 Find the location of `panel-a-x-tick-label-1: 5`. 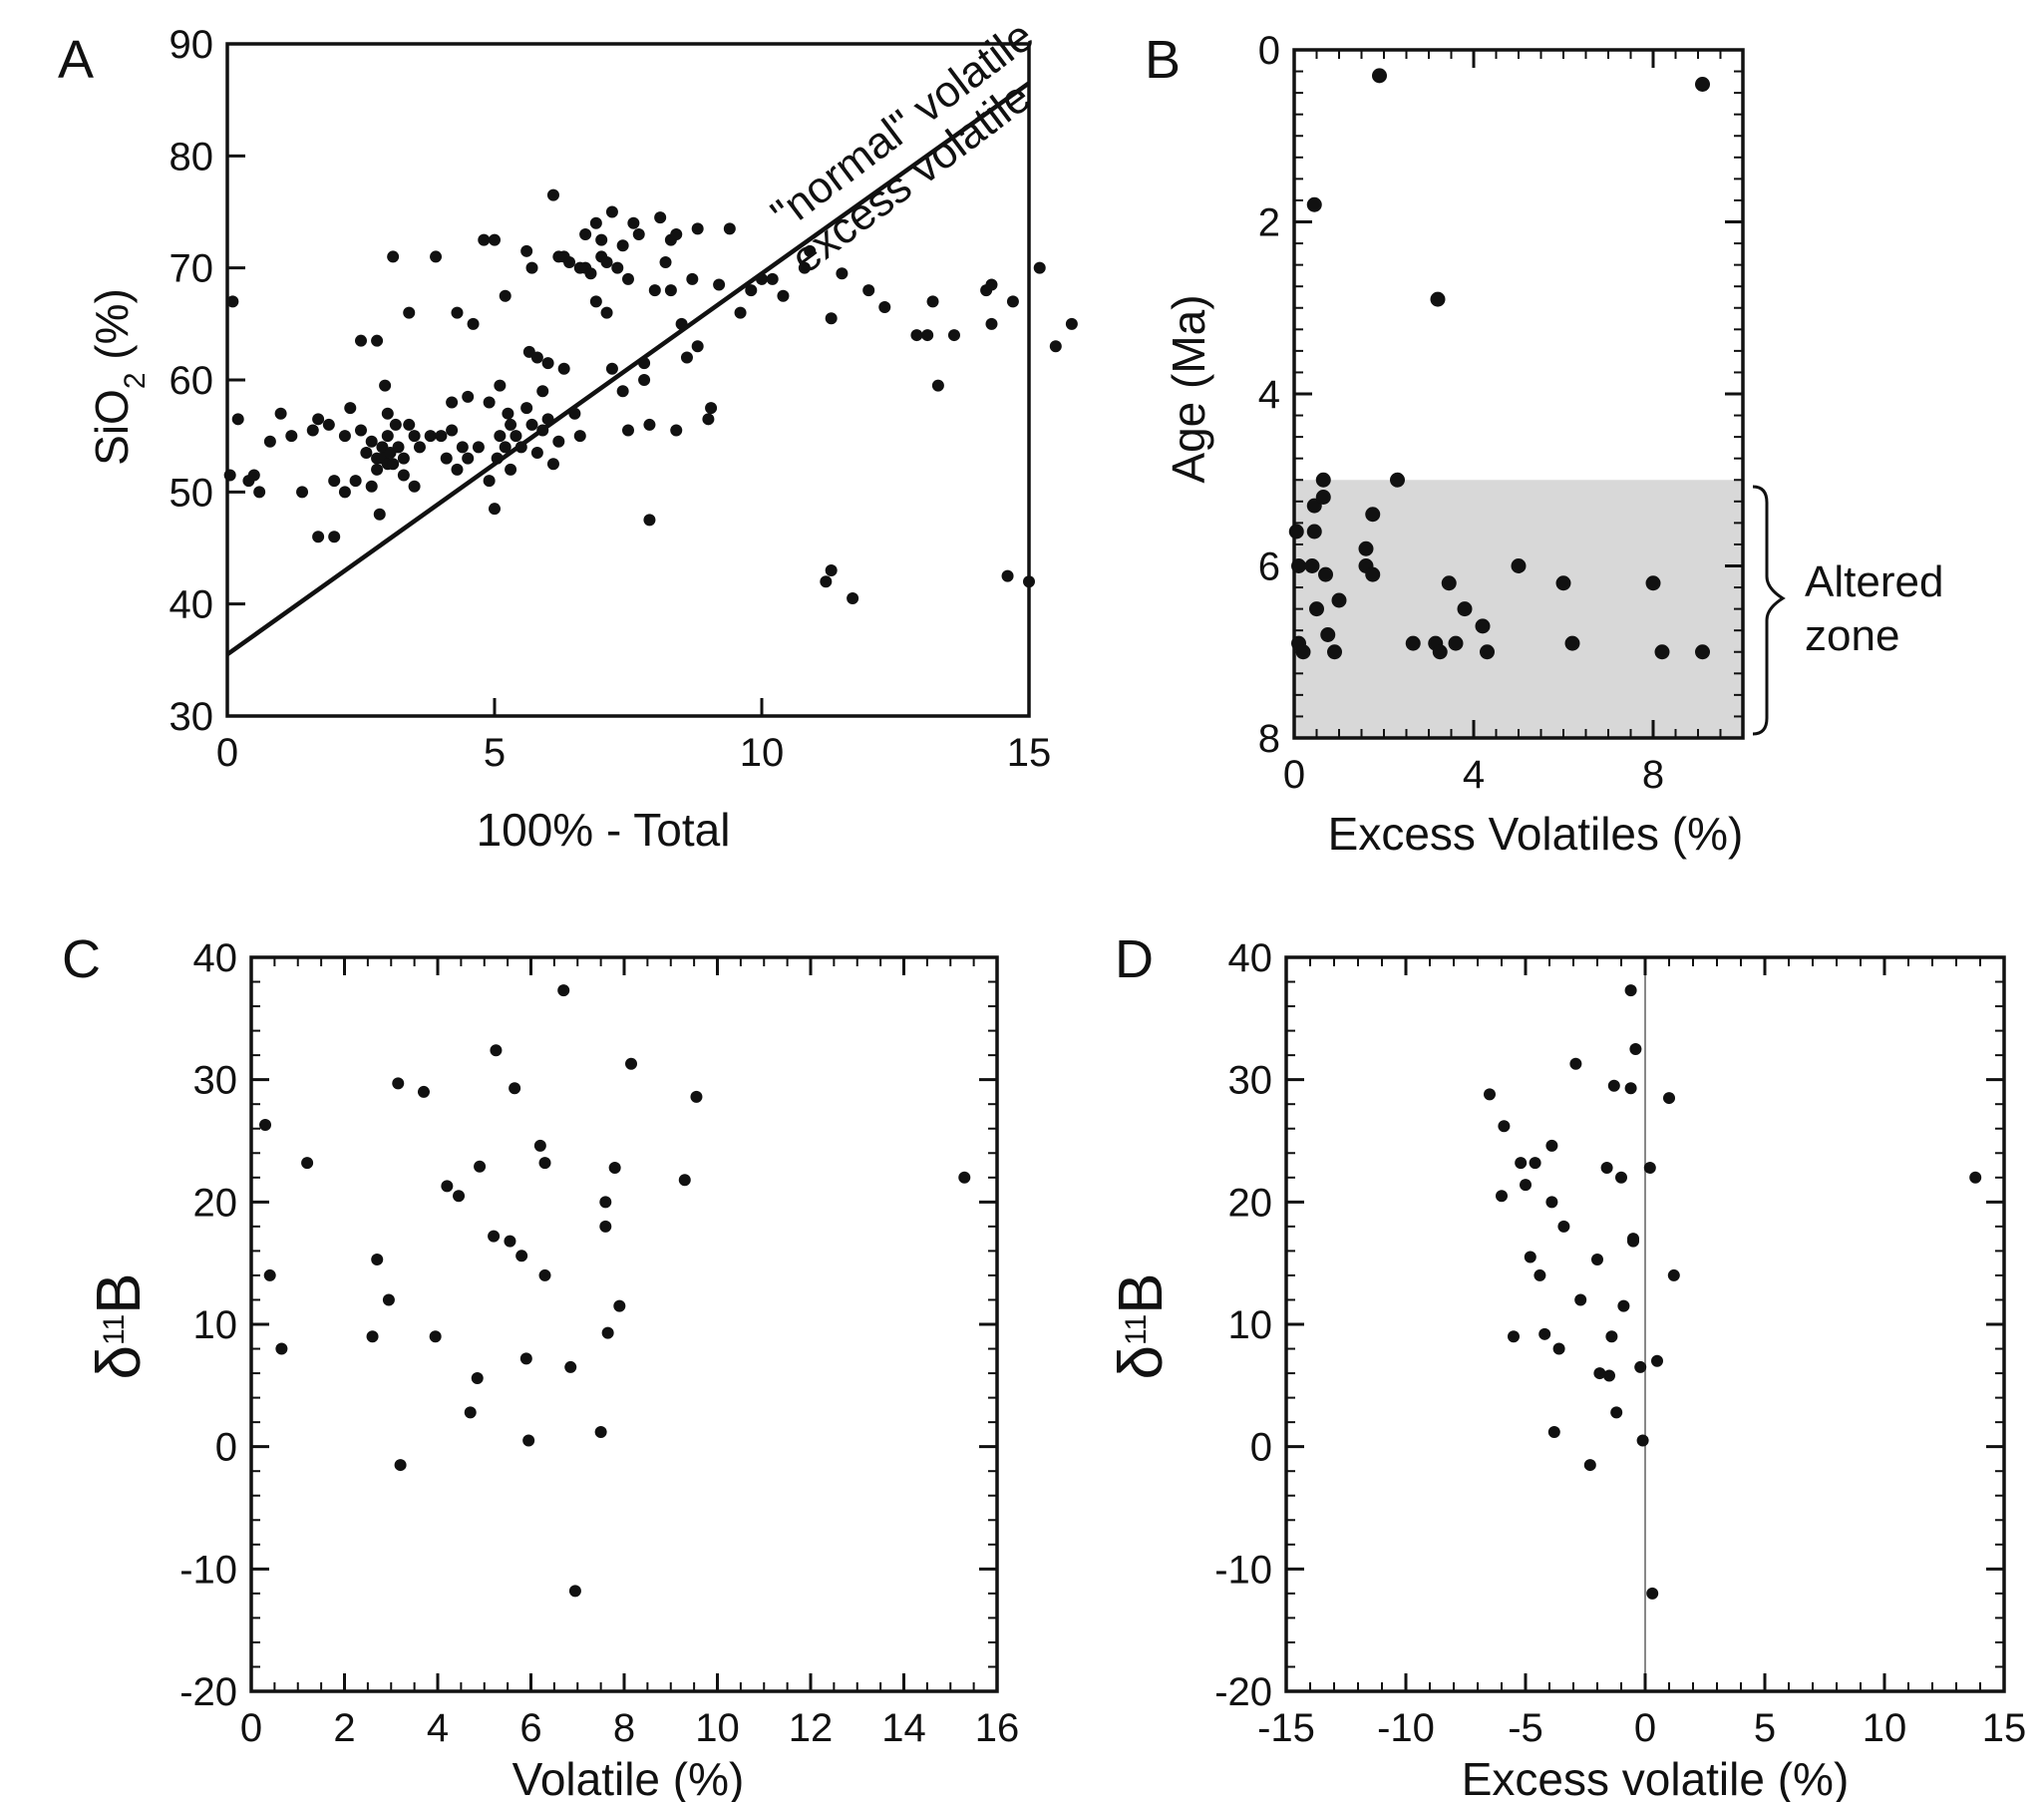

panel-a-x-tick-label-1: 5 is located at coordinates (495, 753).